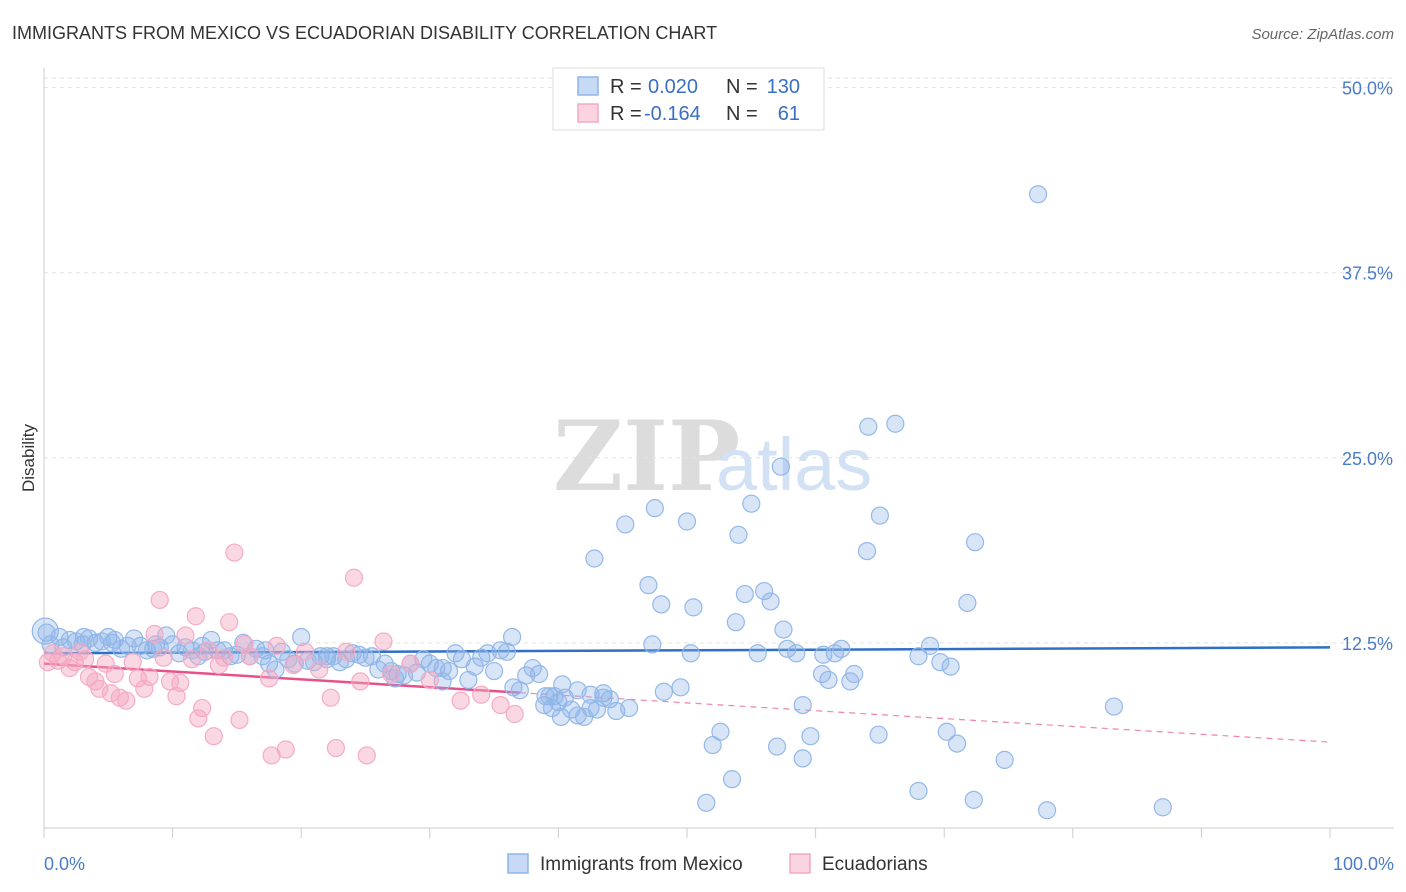 This screenshot has height=892, width=1406. What do you see at coordinates (789, 114) in the screenshot?
I see `legend-n-value-2: 61` at bounding box center [789, 114].